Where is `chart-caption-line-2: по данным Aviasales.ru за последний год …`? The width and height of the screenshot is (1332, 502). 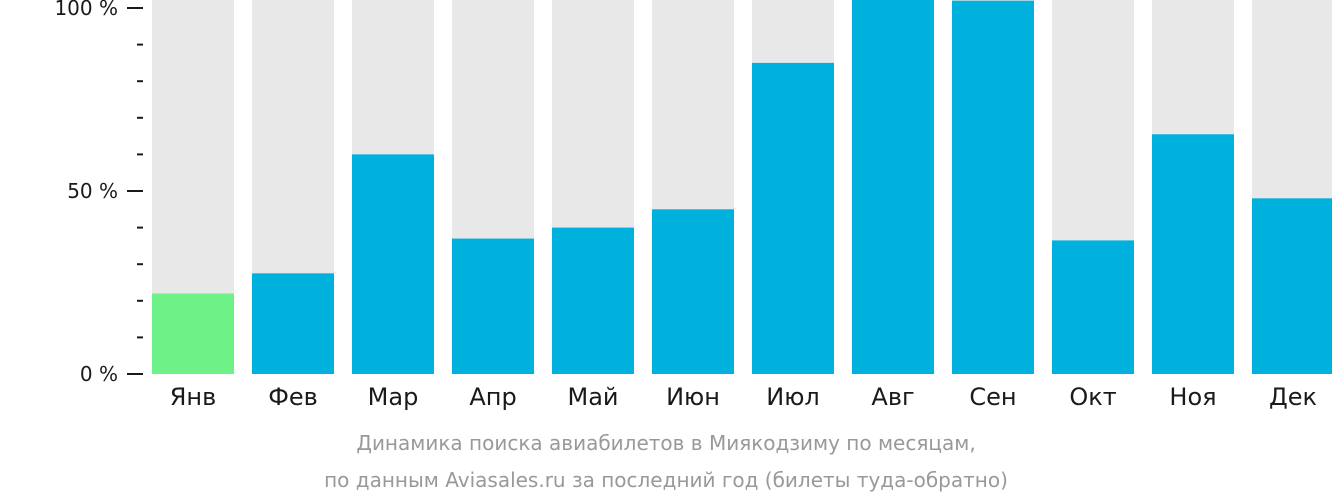
chart-caption-line-2: по данным Aviasales.ru за последний год … is located at coordinates (666, 480).